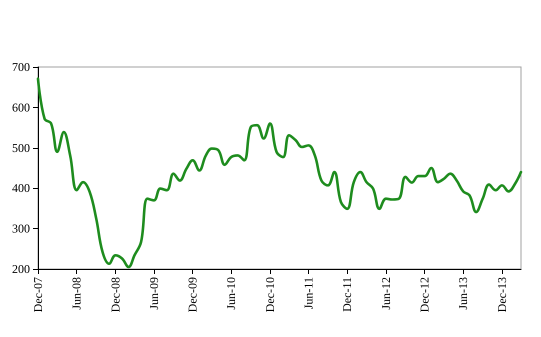 This screenshot has height=337, width=541. Describe the element at coordinates (501, 294) in the screenshot. I see `x-tick-label: Dec-13` at that location.